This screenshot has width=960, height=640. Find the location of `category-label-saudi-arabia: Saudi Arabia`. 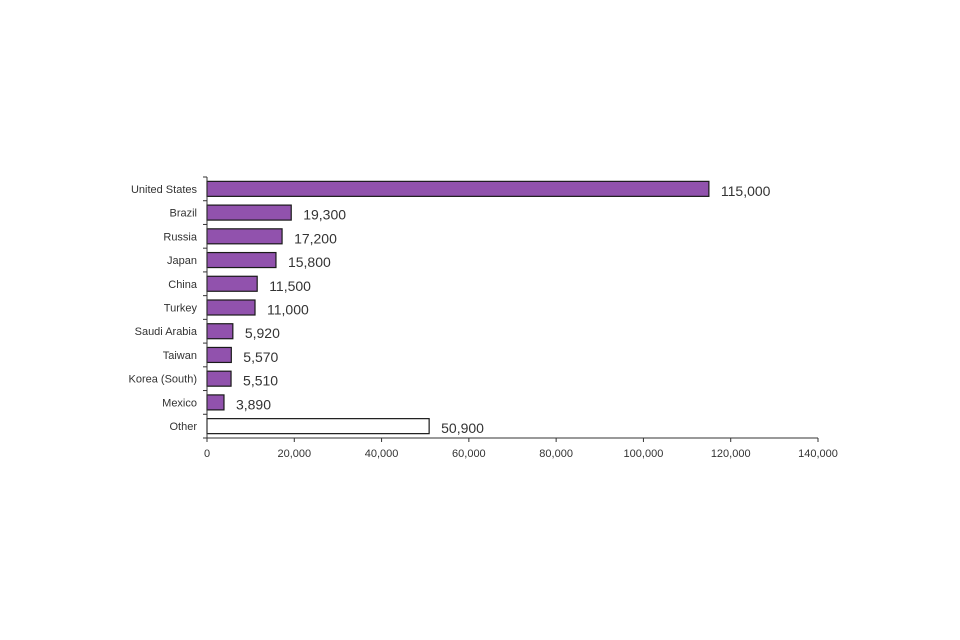

category-label-saudi-arabia: Saudi Arabia is located at coordinates (166, 332).